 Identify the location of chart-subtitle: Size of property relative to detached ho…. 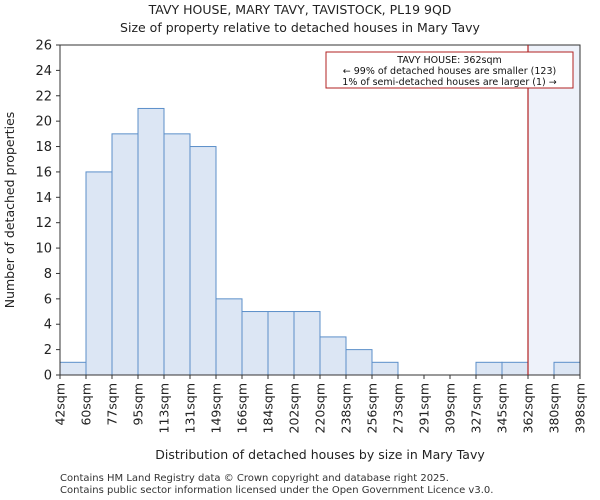
(300, 27).